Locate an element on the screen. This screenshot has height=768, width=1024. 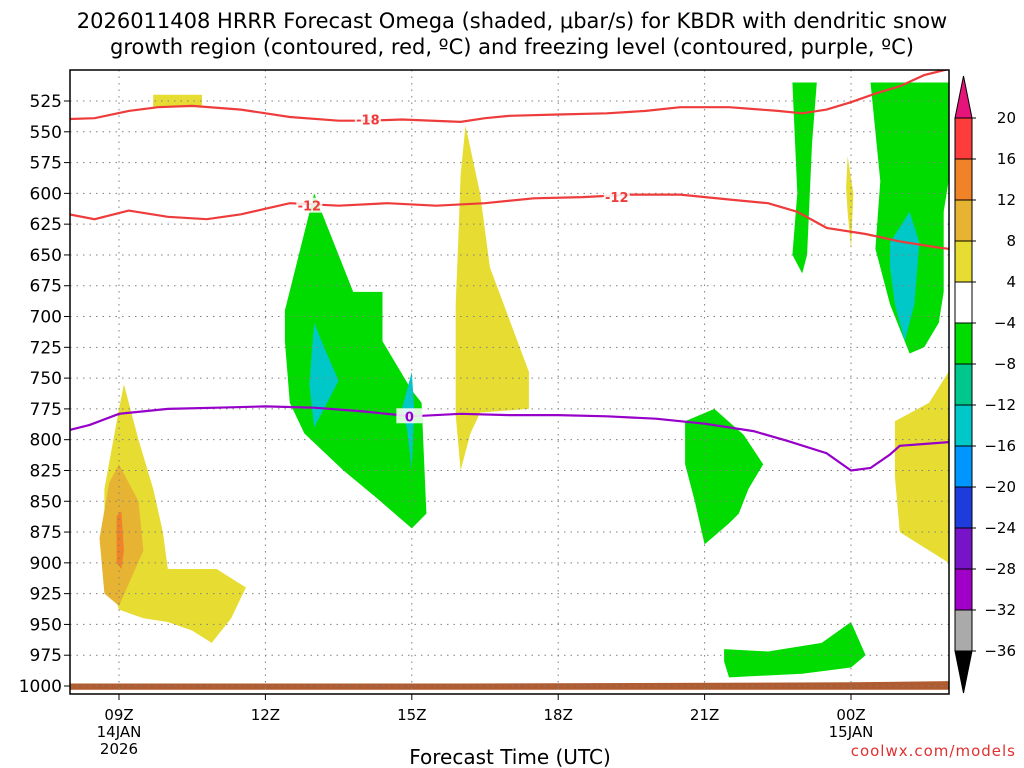
colorbar-label-6: −8 is located at coordinates (1005, 364).